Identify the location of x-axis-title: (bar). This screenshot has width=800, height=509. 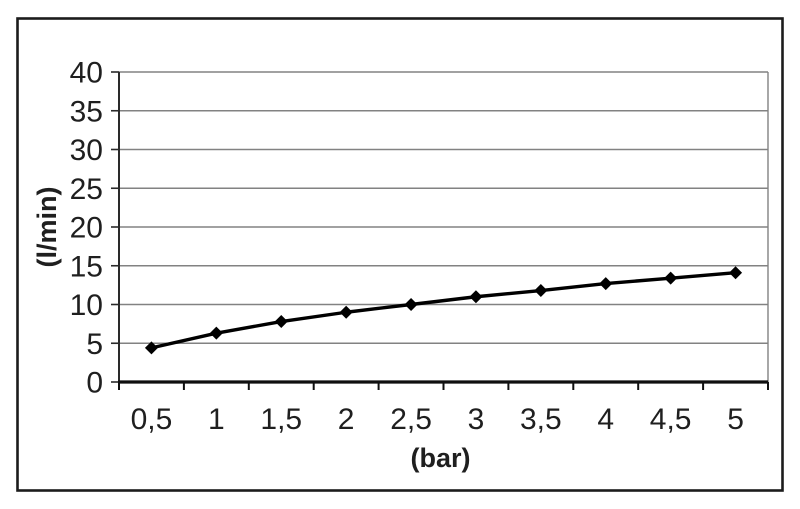
(441, 458).